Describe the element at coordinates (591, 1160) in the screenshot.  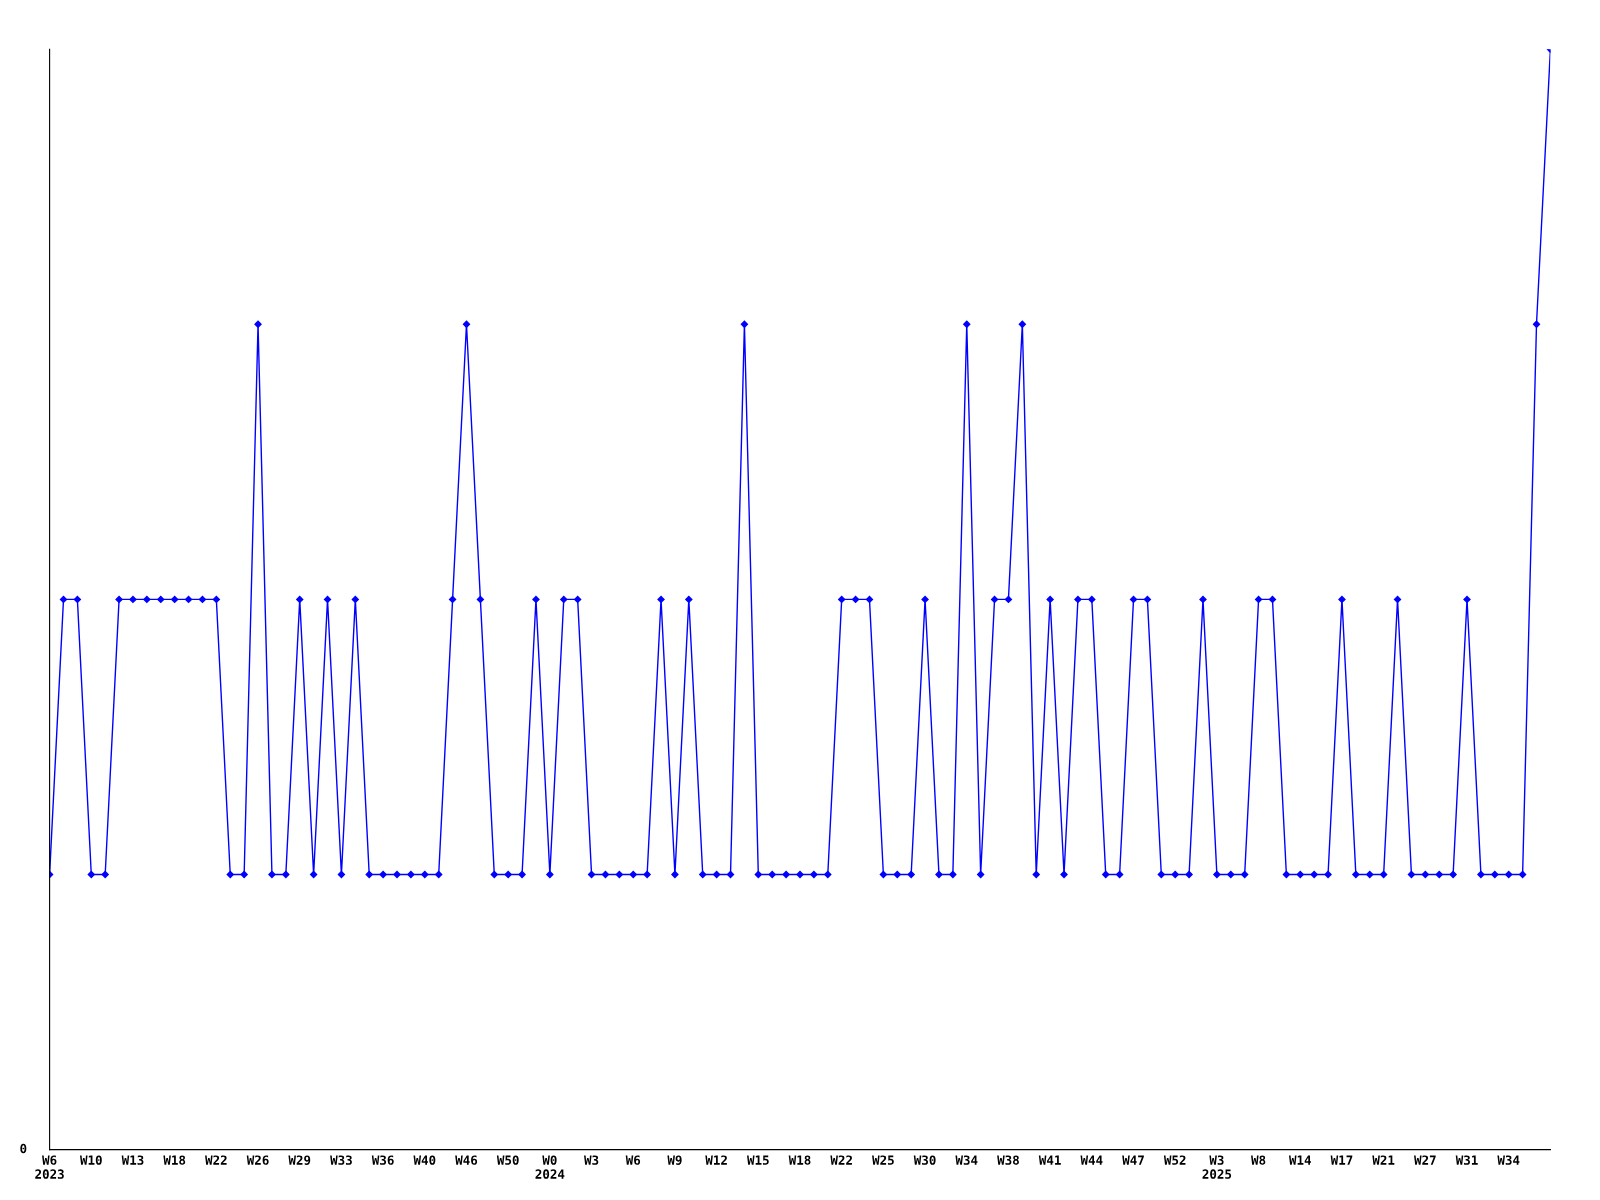
I see `x-tick-label: W3` at that location.